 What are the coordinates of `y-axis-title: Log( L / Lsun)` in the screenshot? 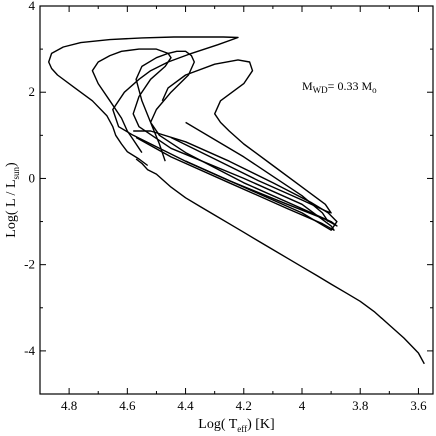 It's located at (12, 200).